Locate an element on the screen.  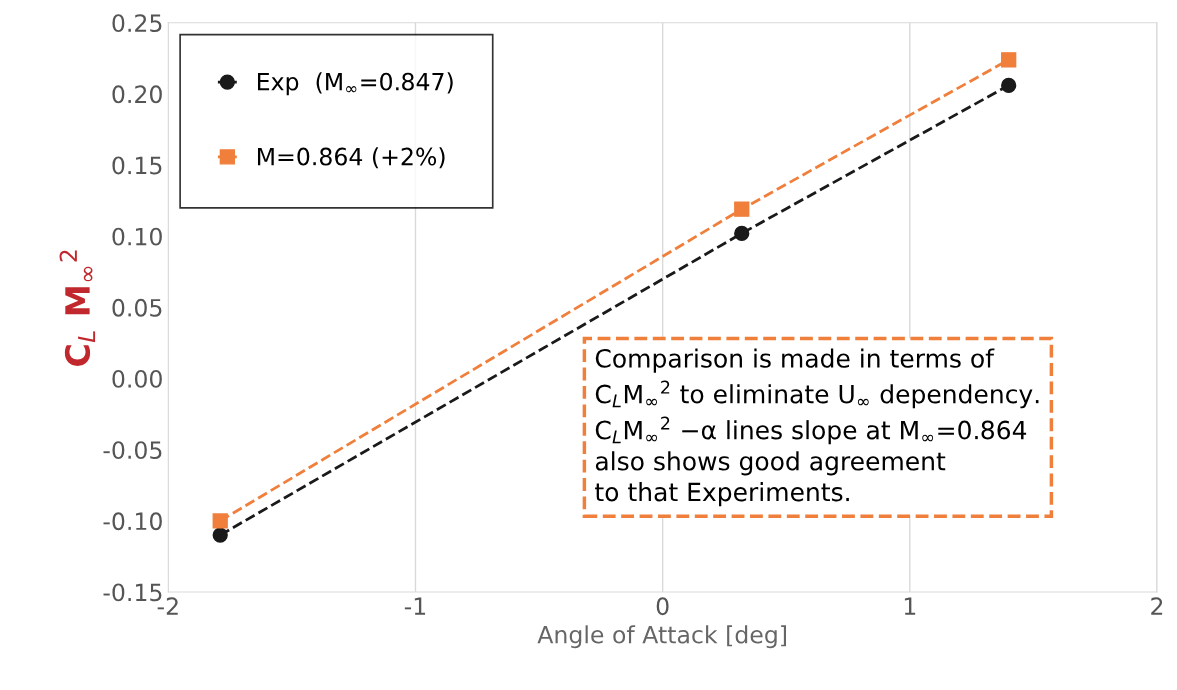
y-axis-title: C$_{L}$ M$_{∞}$$^{2}$ is located at coordinates (77, 308).